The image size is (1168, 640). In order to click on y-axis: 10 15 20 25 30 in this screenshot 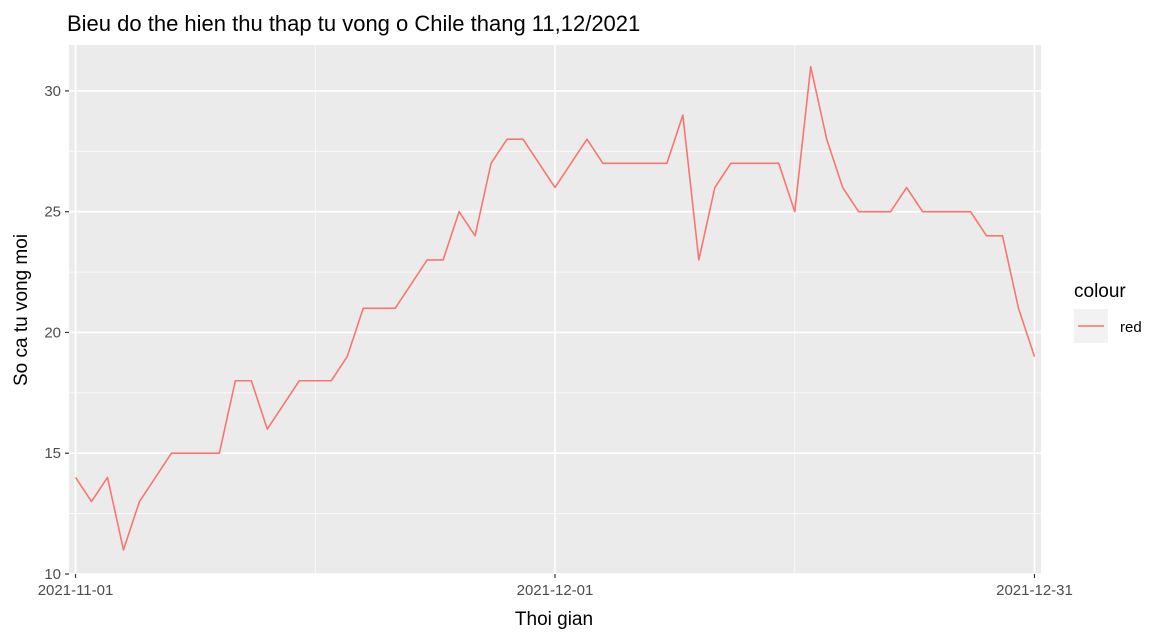, I will do `click(56, 333)`.